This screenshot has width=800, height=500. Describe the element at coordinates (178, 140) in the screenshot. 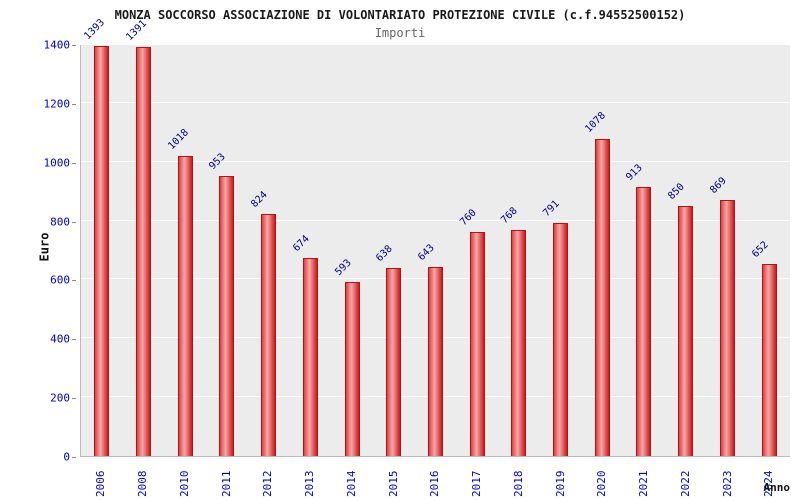

I see `bar-value-label: 1018` at that location.